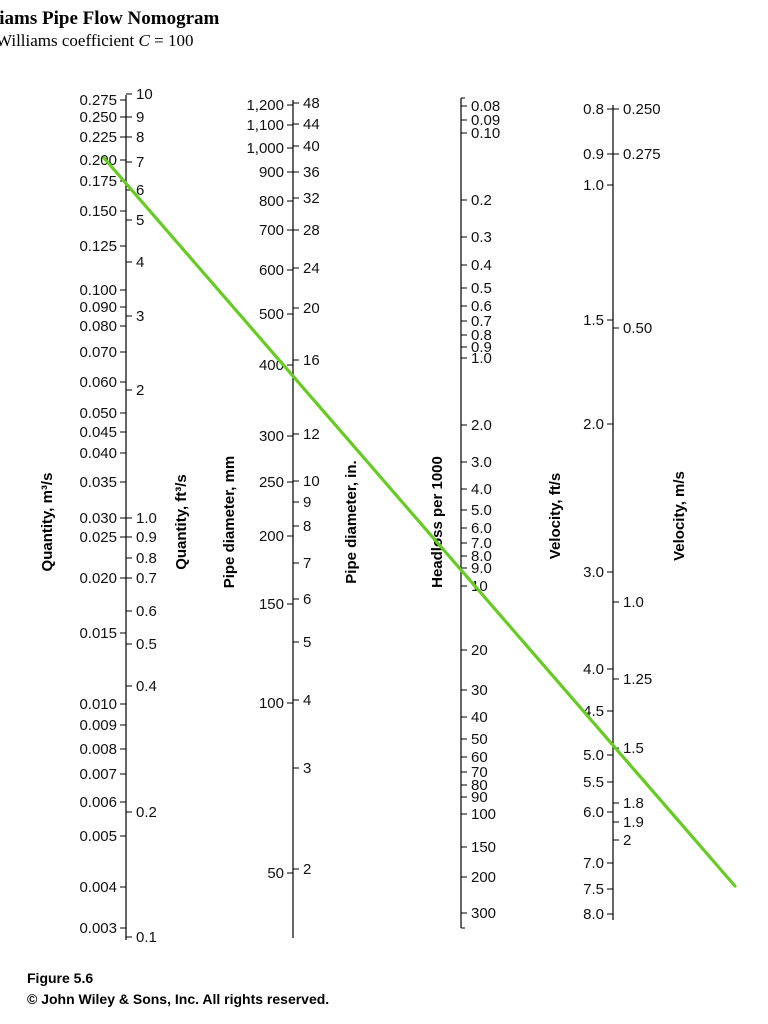  Describe the element at coordinates (481, 358) in the screenshot. I see `headloss-right-tick-label: 1.0` at that location.